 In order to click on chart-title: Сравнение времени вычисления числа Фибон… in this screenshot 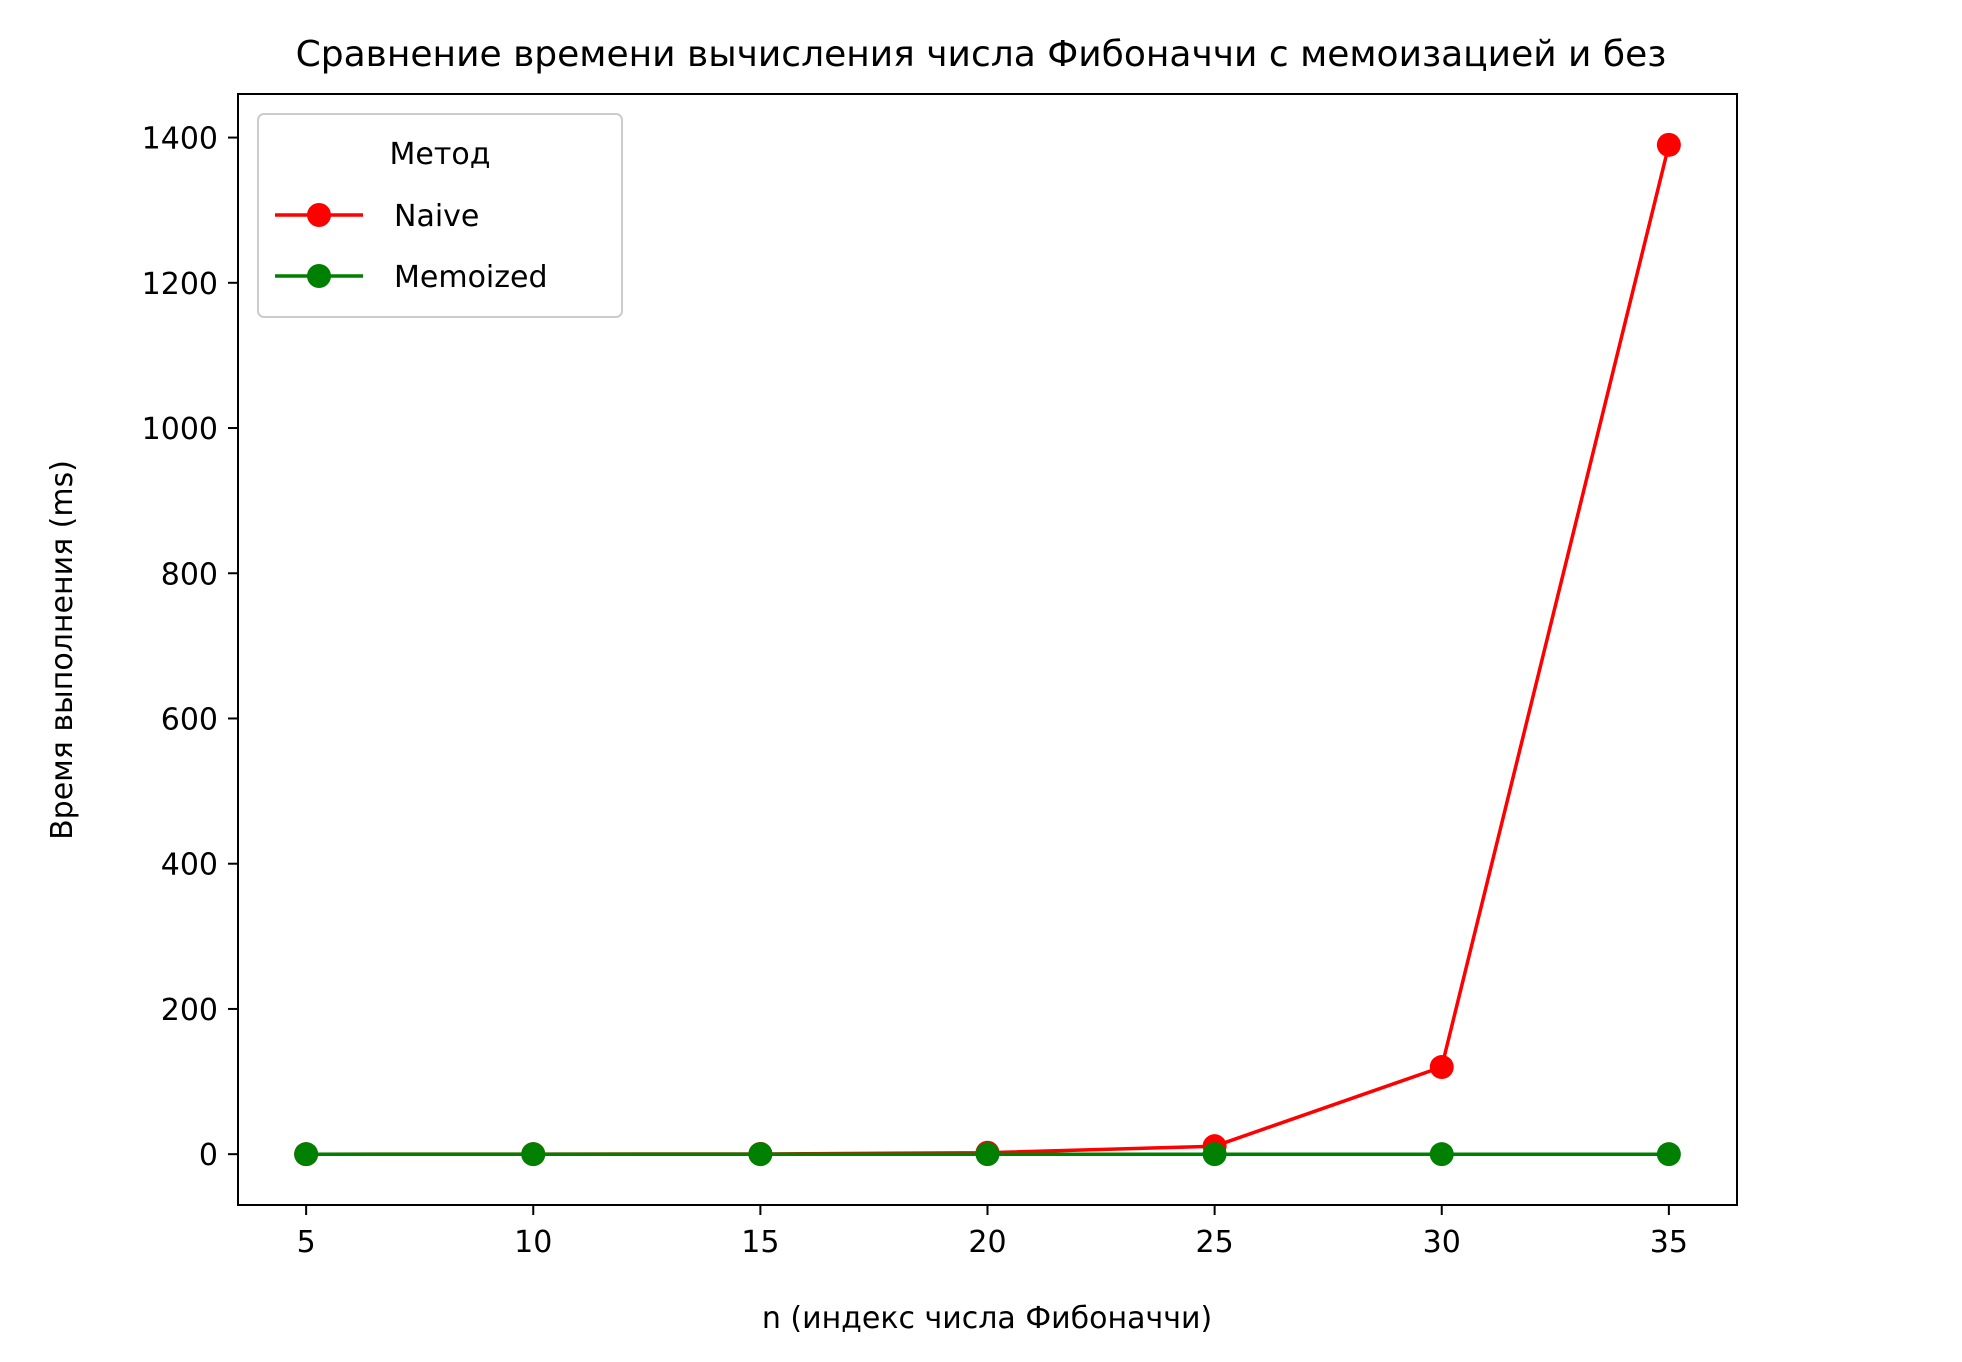, I will do `click(981, 54)`.